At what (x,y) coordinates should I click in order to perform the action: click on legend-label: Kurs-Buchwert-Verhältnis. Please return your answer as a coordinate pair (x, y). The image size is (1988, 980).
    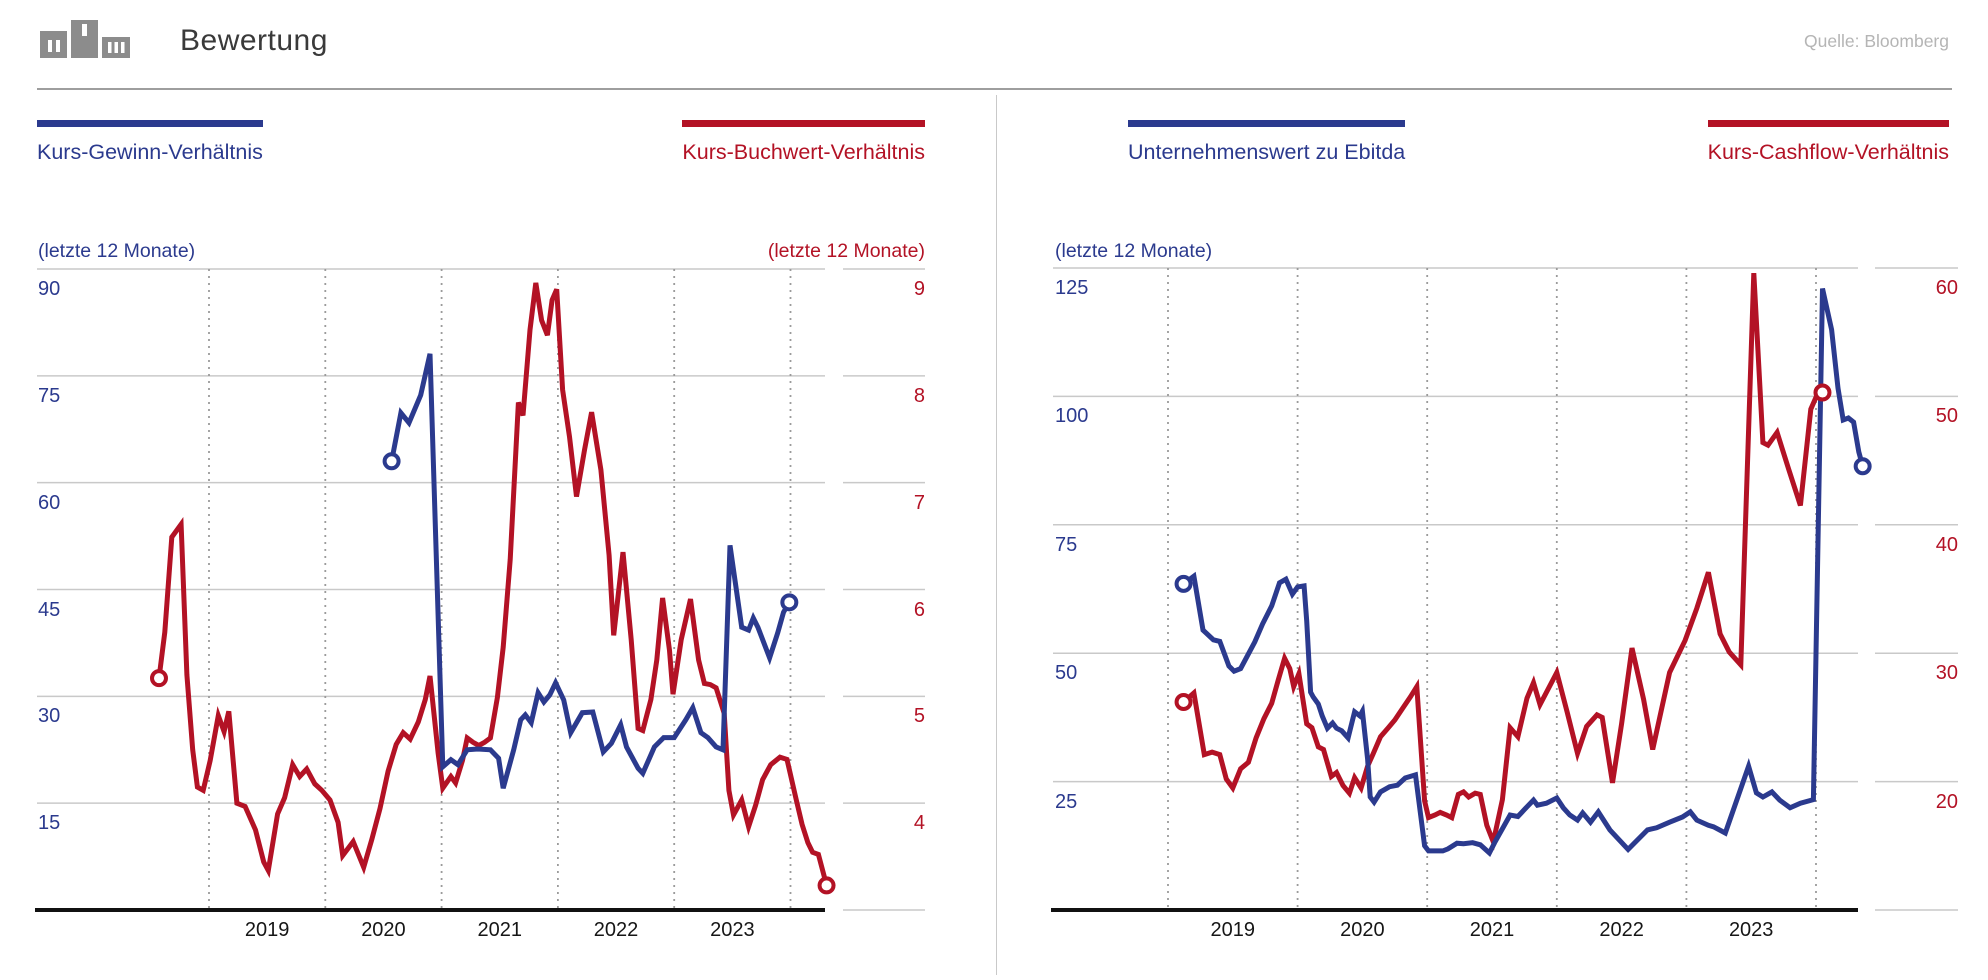
    Looking at the image, I should click on (803, 152).